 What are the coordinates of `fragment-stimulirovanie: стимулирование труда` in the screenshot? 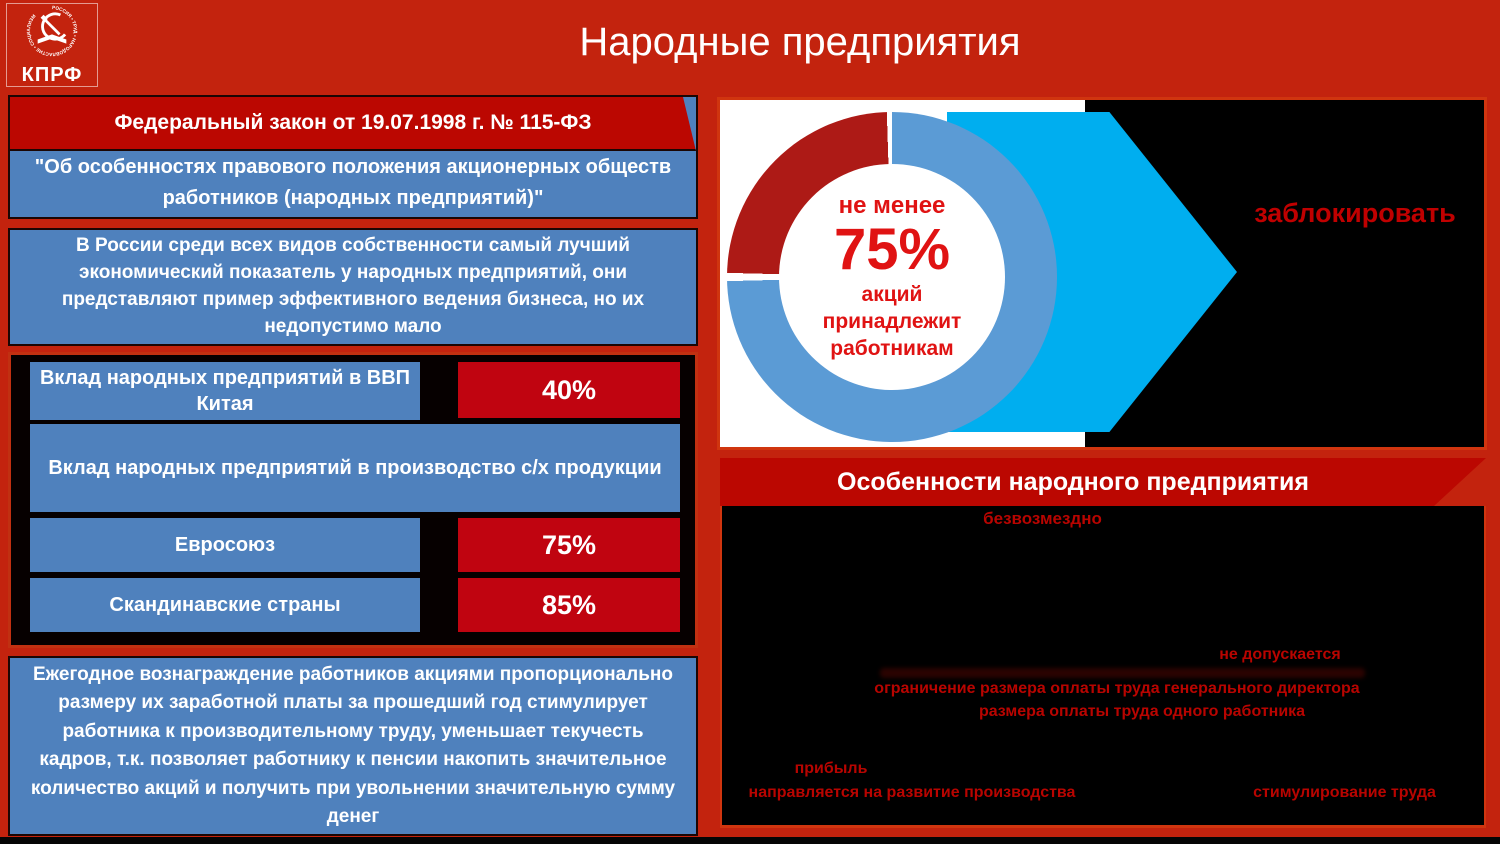 It's located at (1344, 792).